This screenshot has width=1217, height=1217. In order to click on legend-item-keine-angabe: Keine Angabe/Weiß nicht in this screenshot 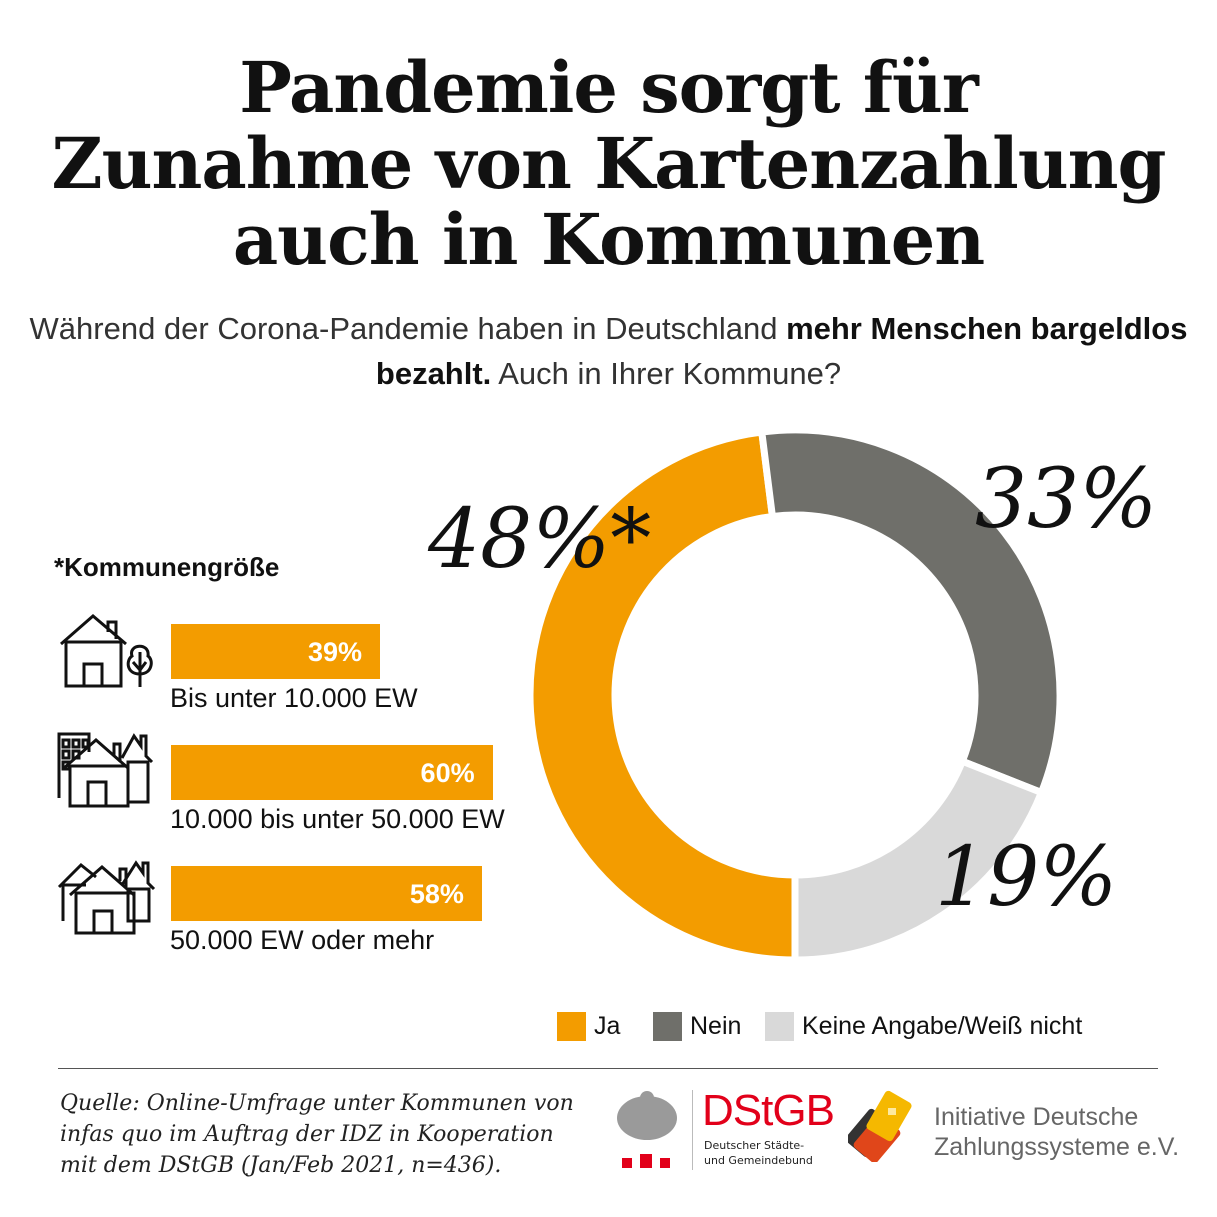, I will do `click(923, 1026)`.